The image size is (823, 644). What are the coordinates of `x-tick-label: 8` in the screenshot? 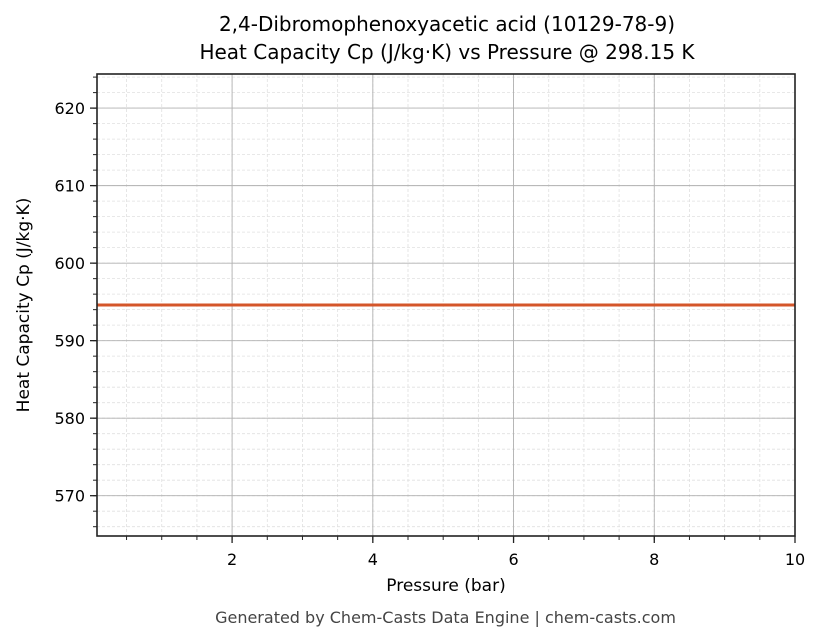 It's located at (654, 559).